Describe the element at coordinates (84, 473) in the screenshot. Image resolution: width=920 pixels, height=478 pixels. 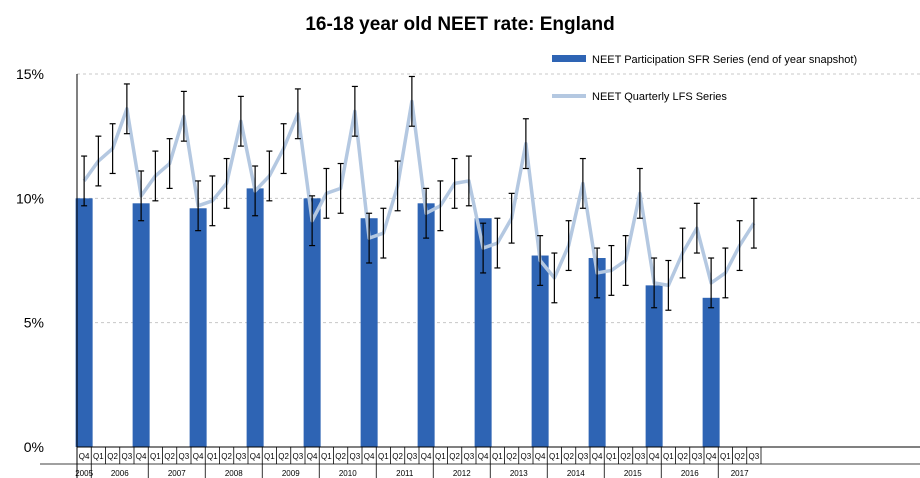
I see `year-label: 2005` at that location.